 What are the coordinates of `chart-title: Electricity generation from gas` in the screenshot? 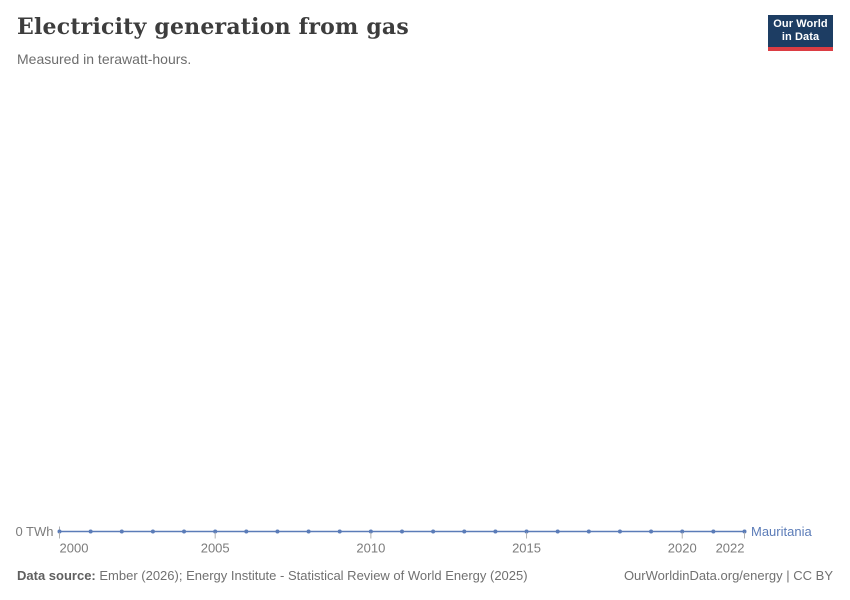 It's located at (213, 27).